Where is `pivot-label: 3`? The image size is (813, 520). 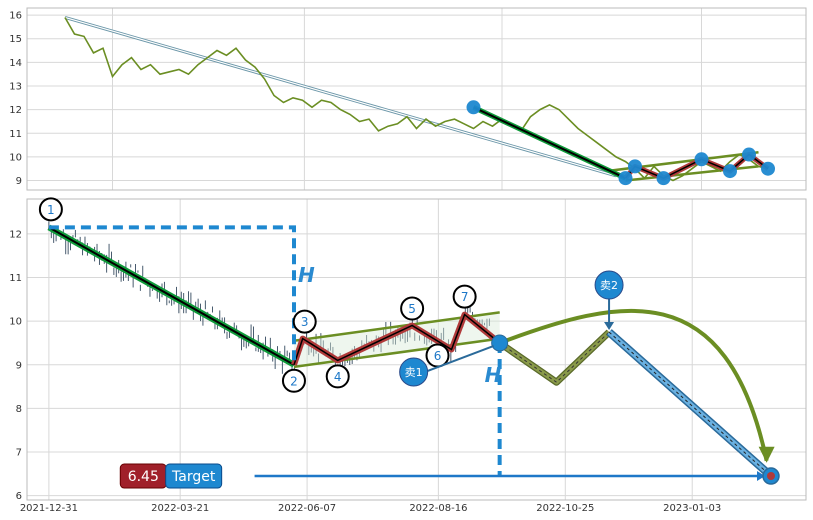
pivot-label: 3 is located at coordinates (305, 322).